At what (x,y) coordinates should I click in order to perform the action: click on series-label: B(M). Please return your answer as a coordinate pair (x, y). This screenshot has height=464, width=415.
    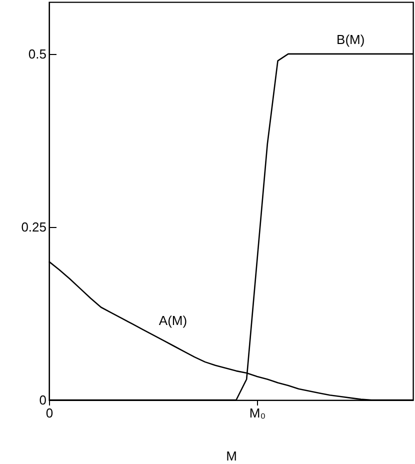
    Looking at the image, I should click on (350, 39).